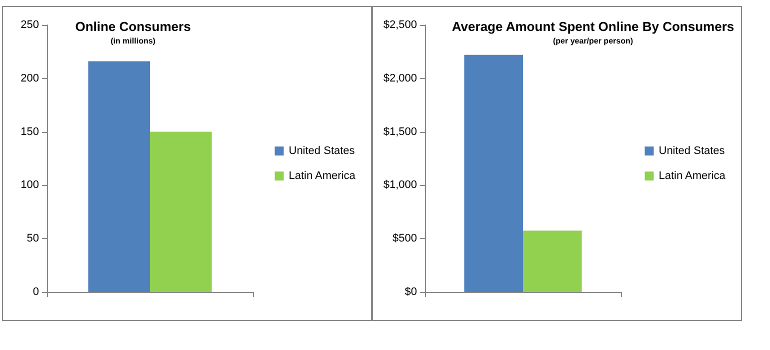 The width and height of the screenshot is (770, 350). Describe the element at coordinates (29, 132) in the screenshot. I see `y-tick-label: 150` at that location.